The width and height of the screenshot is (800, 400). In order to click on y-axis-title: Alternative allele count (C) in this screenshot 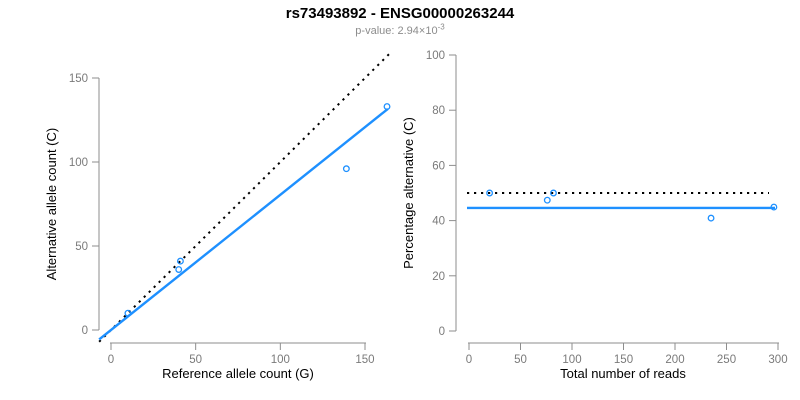, I will do `click(51, 204)`.